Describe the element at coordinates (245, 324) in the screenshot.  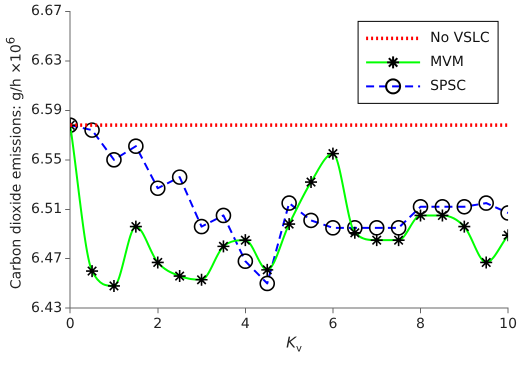
I see `x-tick-label: 4` at that location.